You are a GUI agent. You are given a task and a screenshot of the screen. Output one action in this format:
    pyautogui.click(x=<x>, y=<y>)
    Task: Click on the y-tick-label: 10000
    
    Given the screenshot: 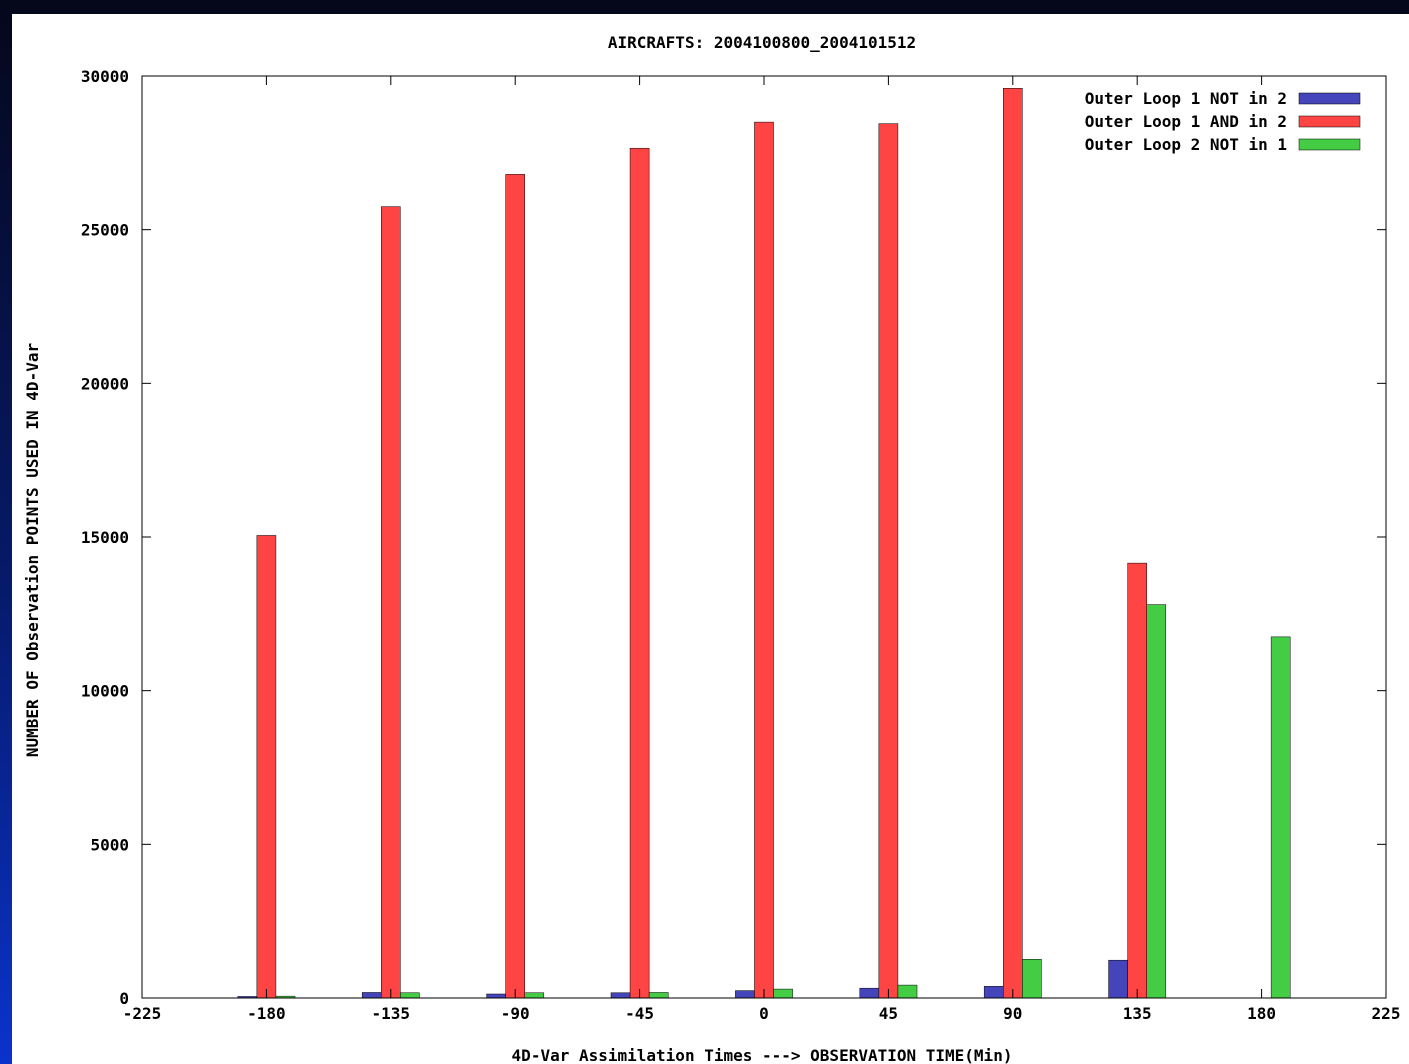 What is the action you would take?
    pyautogui.click(x=105, y=691)
    